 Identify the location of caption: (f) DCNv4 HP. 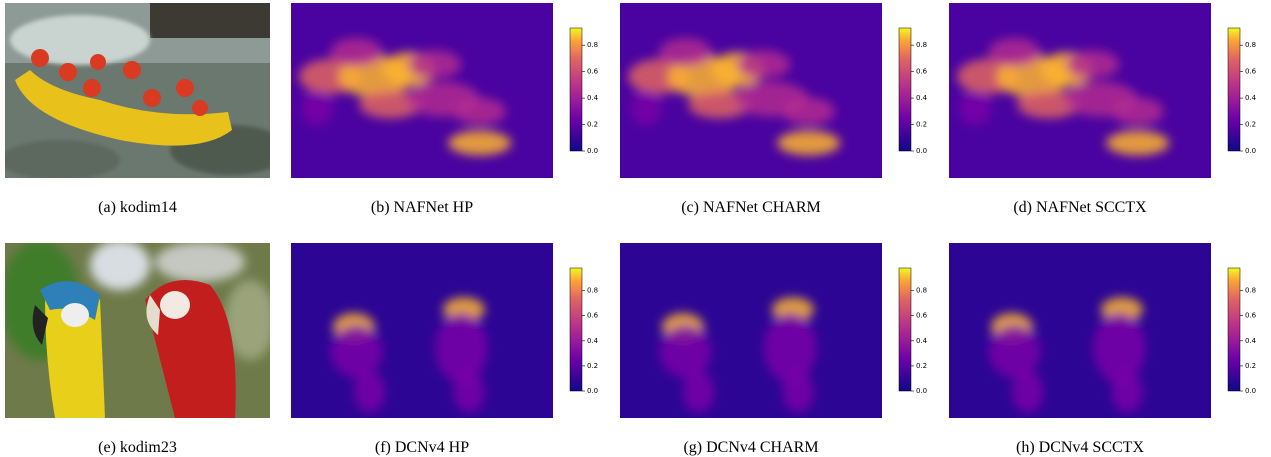
(422, 447).